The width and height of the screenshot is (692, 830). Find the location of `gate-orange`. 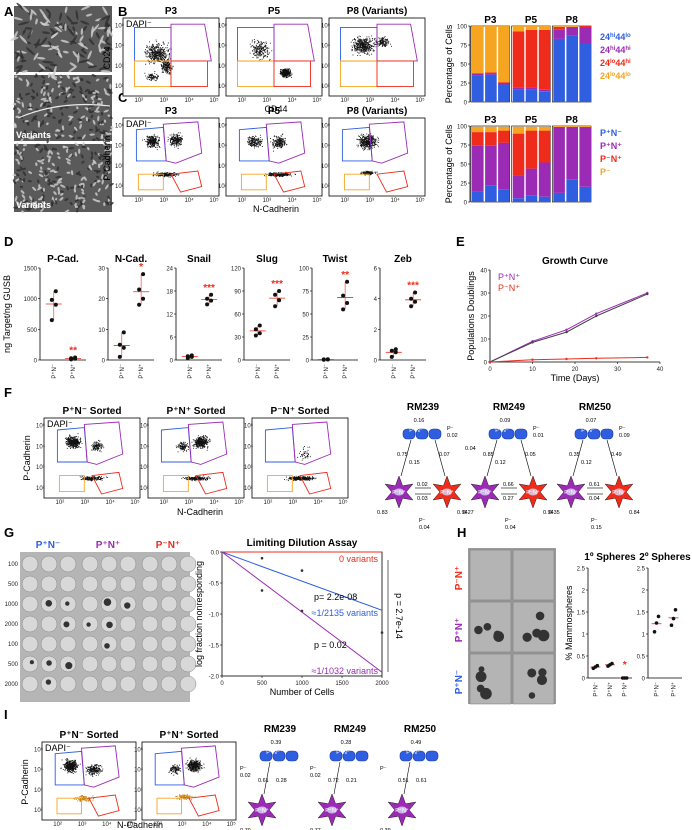

gate-orange is located at coordinates (150, 182).